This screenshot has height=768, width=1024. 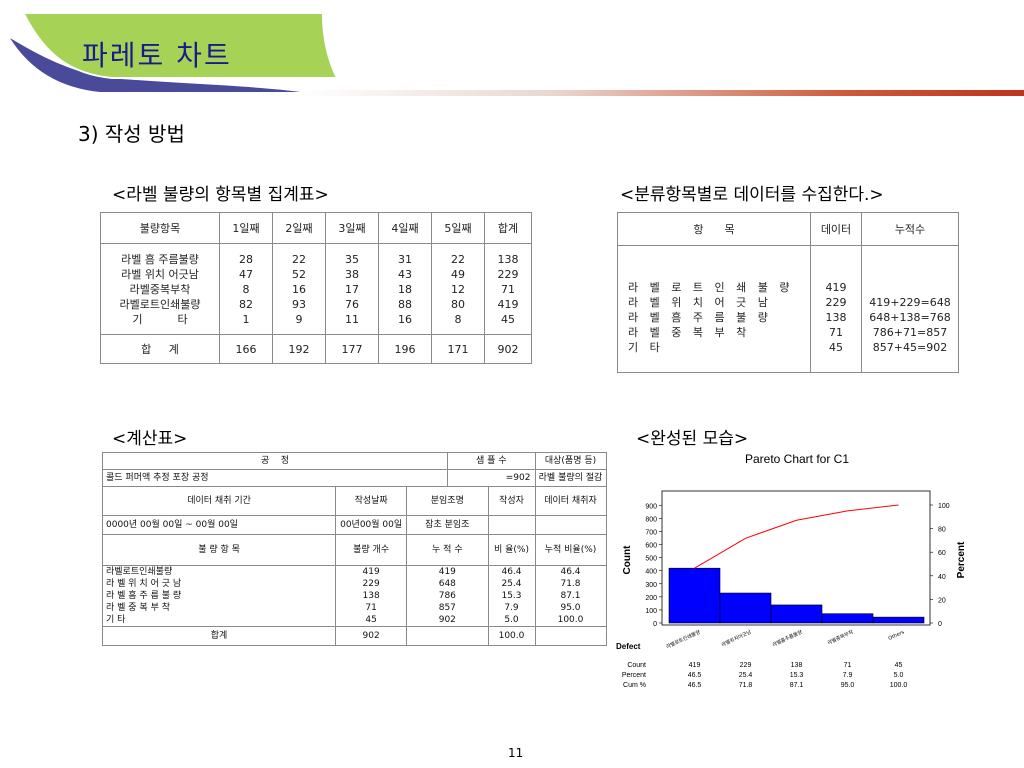 What do you see at coordinates (405, 259) in the screenshot?
I see `tally-cell: 31` at bounding box center [405, 259].